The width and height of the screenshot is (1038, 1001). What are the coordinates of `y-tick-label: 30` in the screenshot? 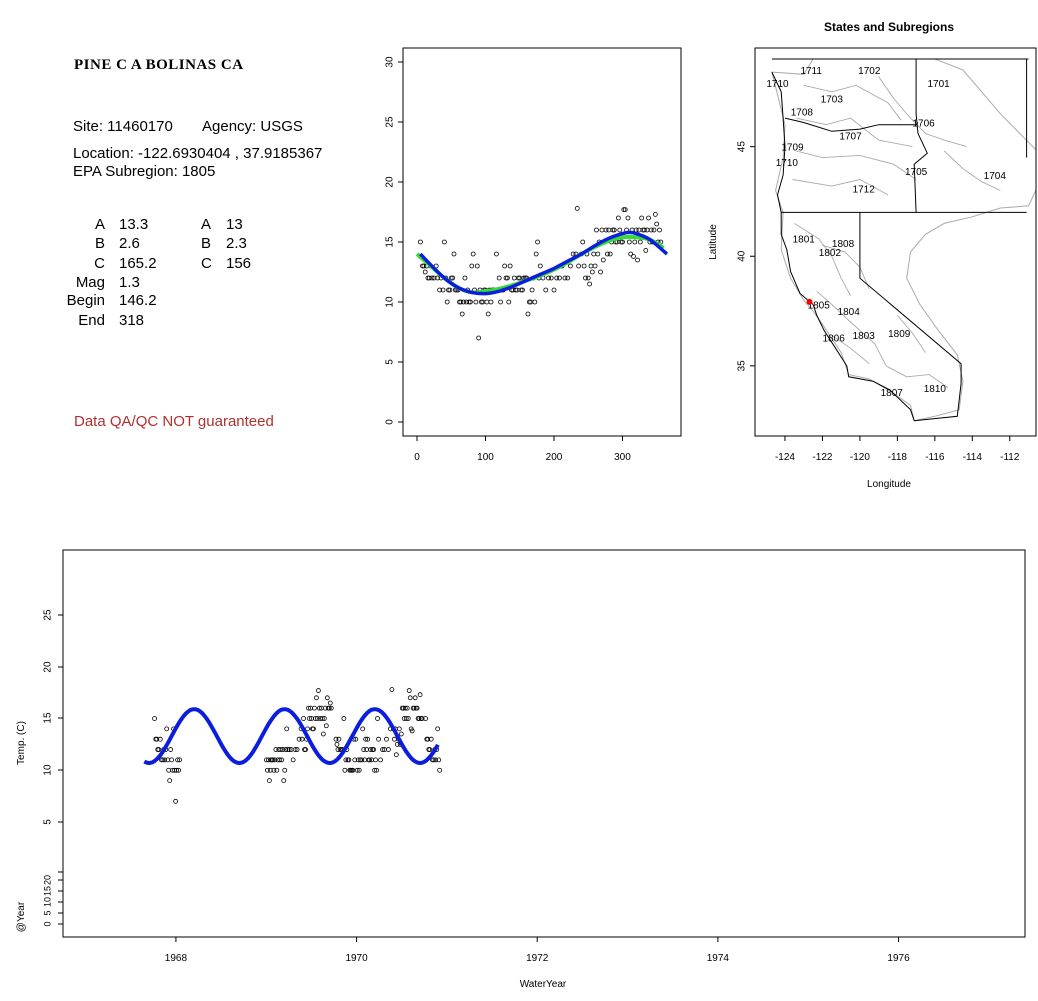 It's located at (390, 62).